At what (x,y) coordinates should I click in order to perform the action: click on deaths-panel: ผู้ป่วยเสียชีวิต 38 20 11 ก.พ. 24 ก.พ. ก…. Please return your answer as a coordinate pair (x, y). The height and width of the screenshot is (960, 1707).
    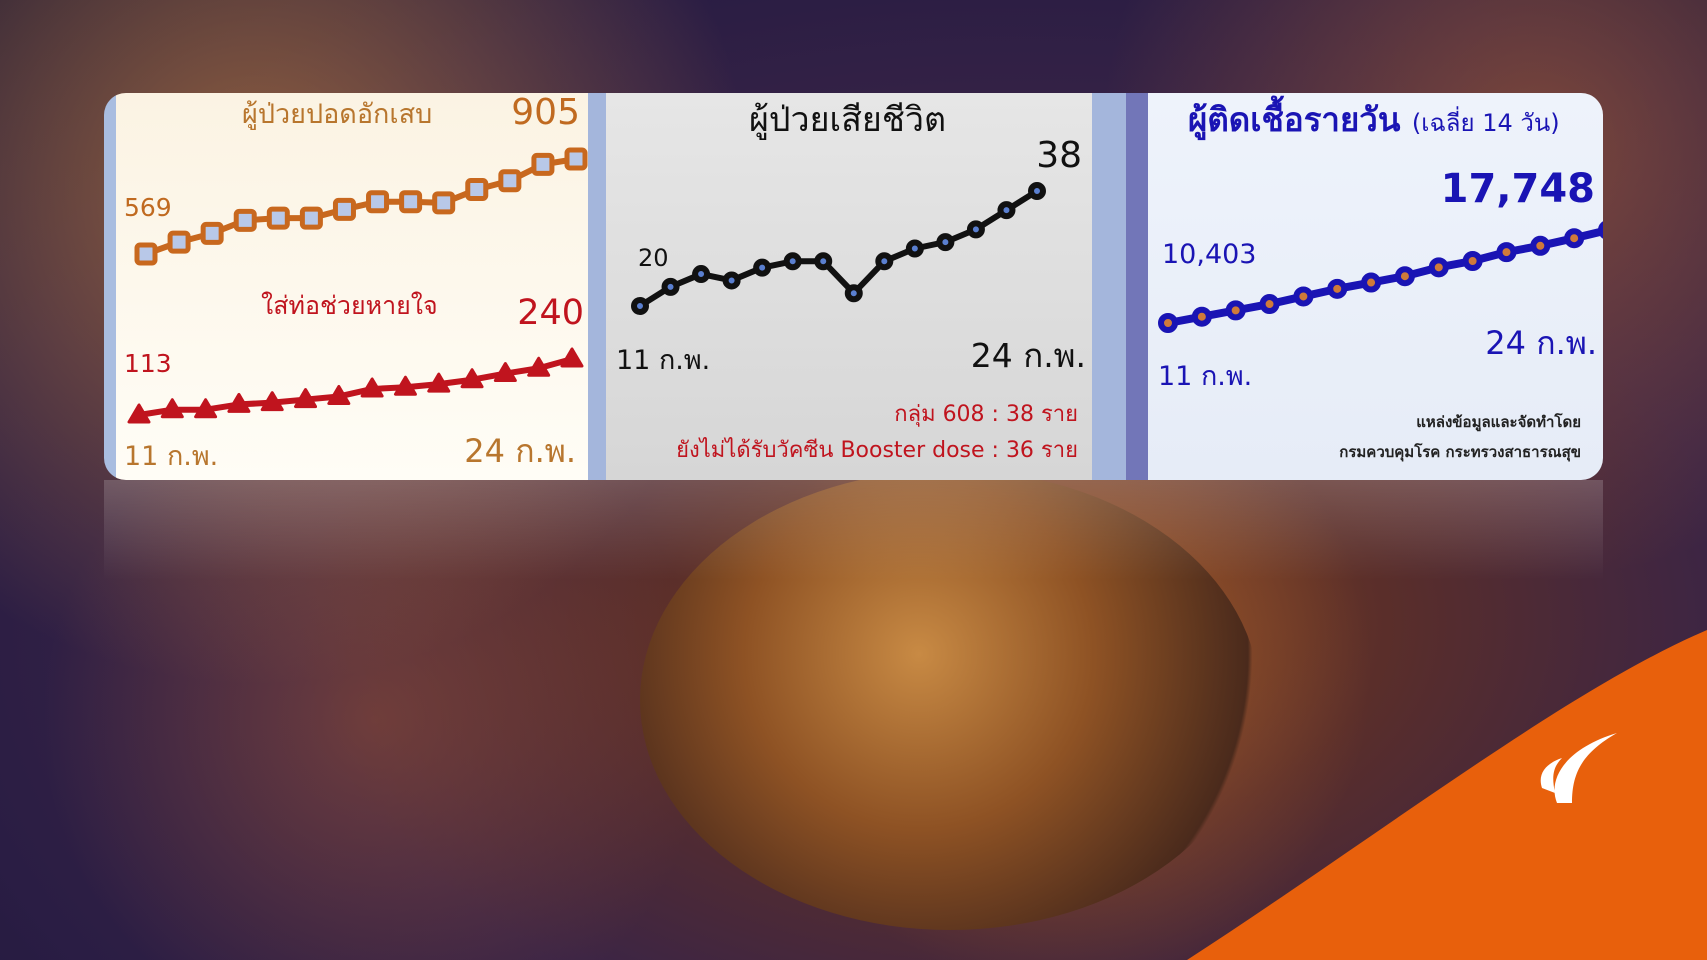
    Looking at the image, I should click on (857, 286).